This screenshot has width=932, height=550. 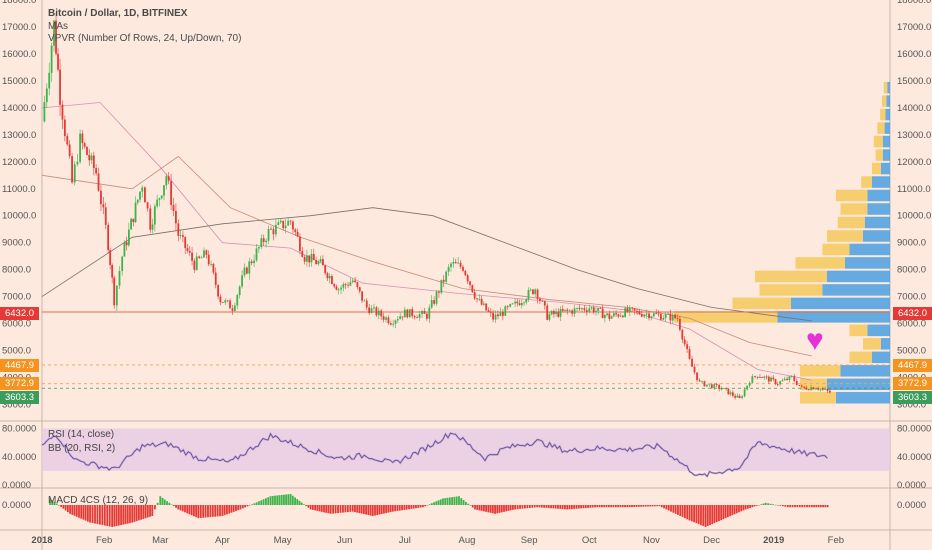 What do you see at coordinates (145, 38) in the screenshot?
I see `vpvr-label: VPVR (Number Of Rows, 24, Up/Down, 70)` at bounding box center [145, 38].